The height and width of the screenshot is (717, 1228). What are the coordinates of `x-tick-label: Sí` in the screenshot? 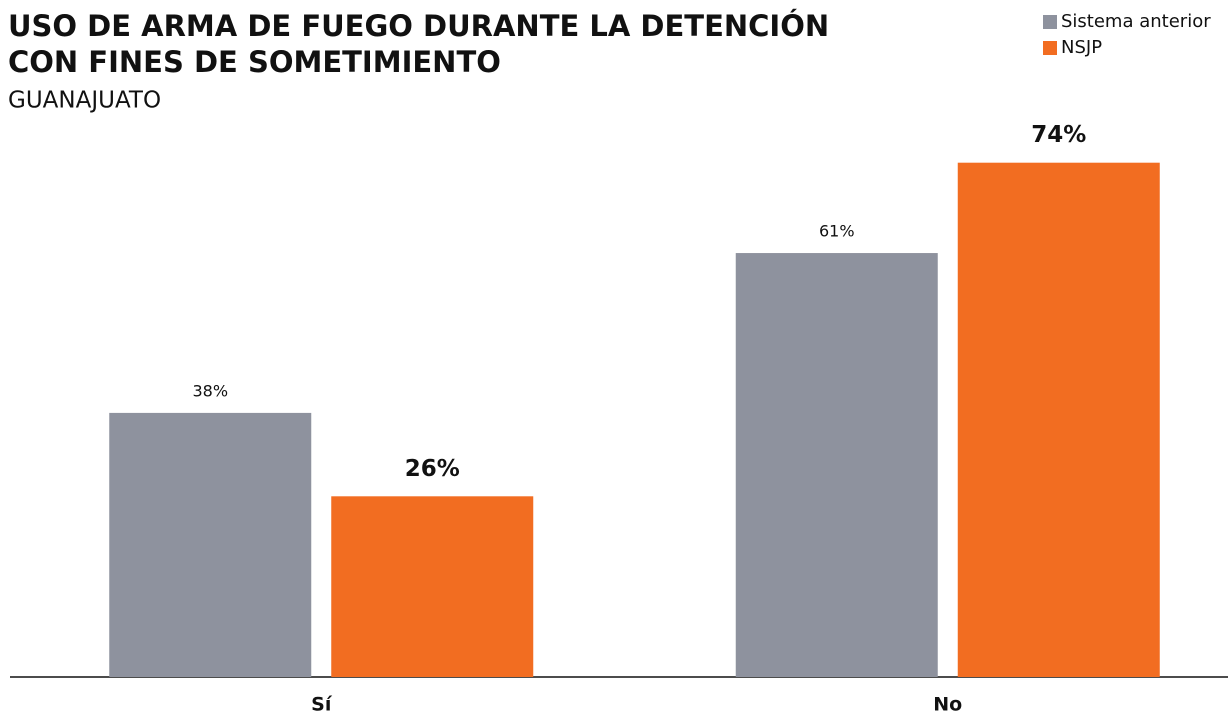 It's located at (322, 705).